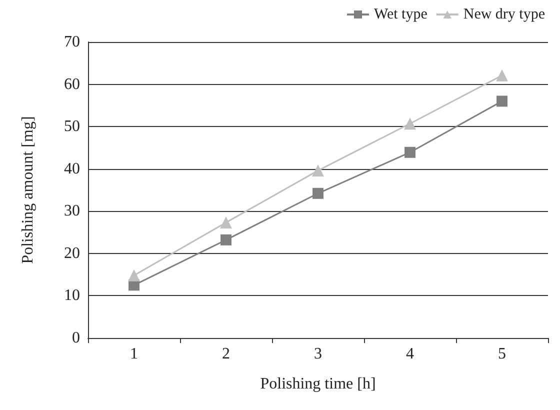  I want to click on x-tick-label: 5, so click(502, 354).